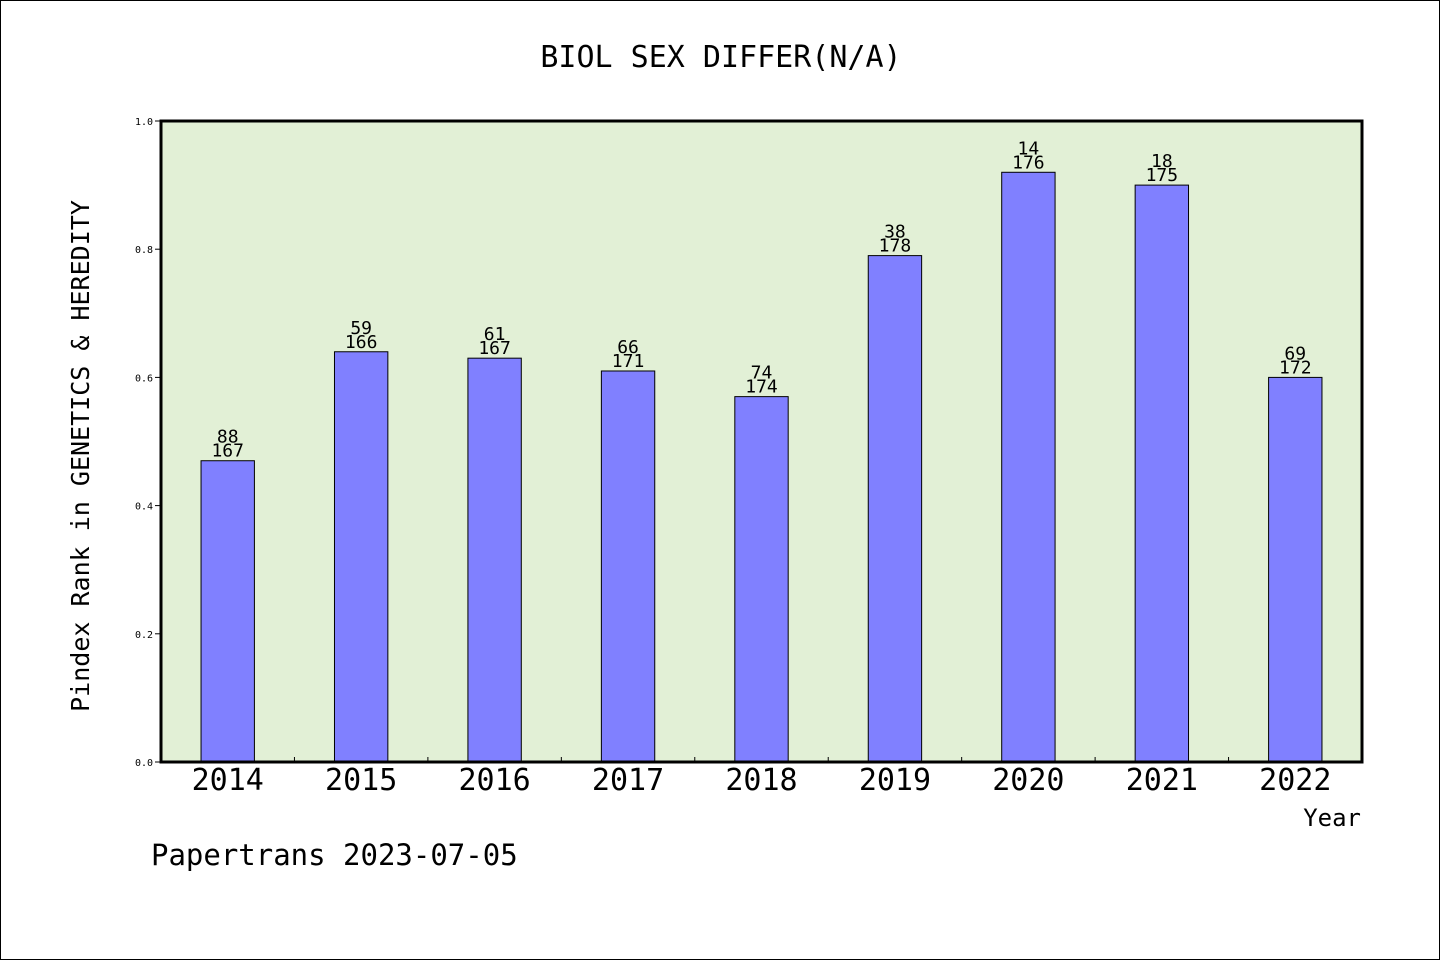 The height and width of the screenshot is (961, 1440). I want to click on bar-rank-label: 88, so click(228, 437).